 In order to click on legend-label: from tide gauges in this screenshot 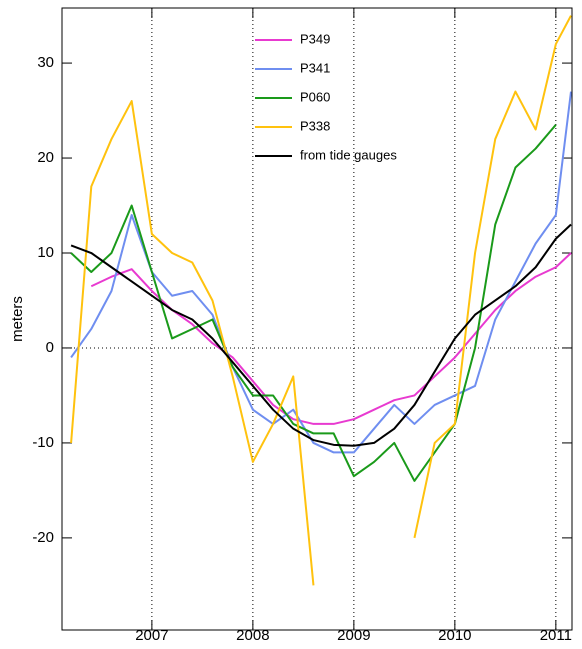, I will do `click(348, 154)`.